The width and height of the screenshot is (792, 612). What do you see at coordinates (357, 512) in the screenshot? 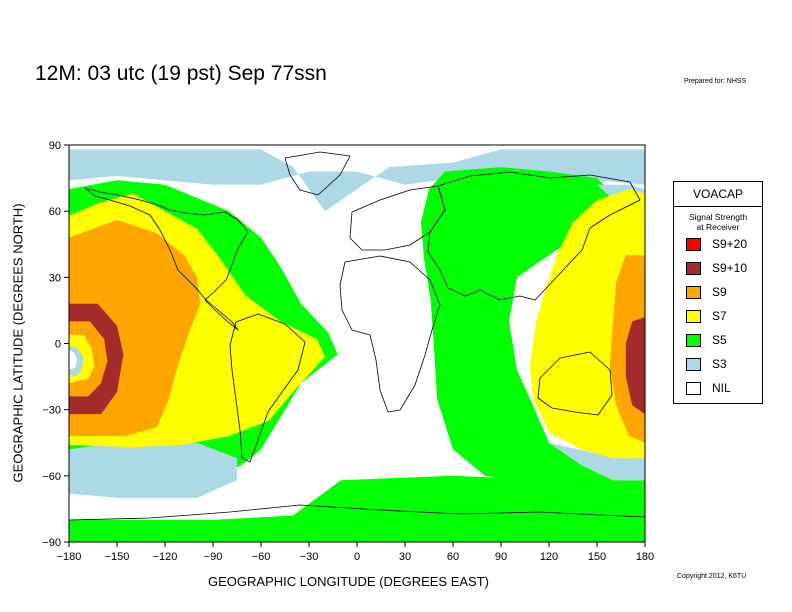
I see `antarctica-outline` at bounding box center [357, 512].